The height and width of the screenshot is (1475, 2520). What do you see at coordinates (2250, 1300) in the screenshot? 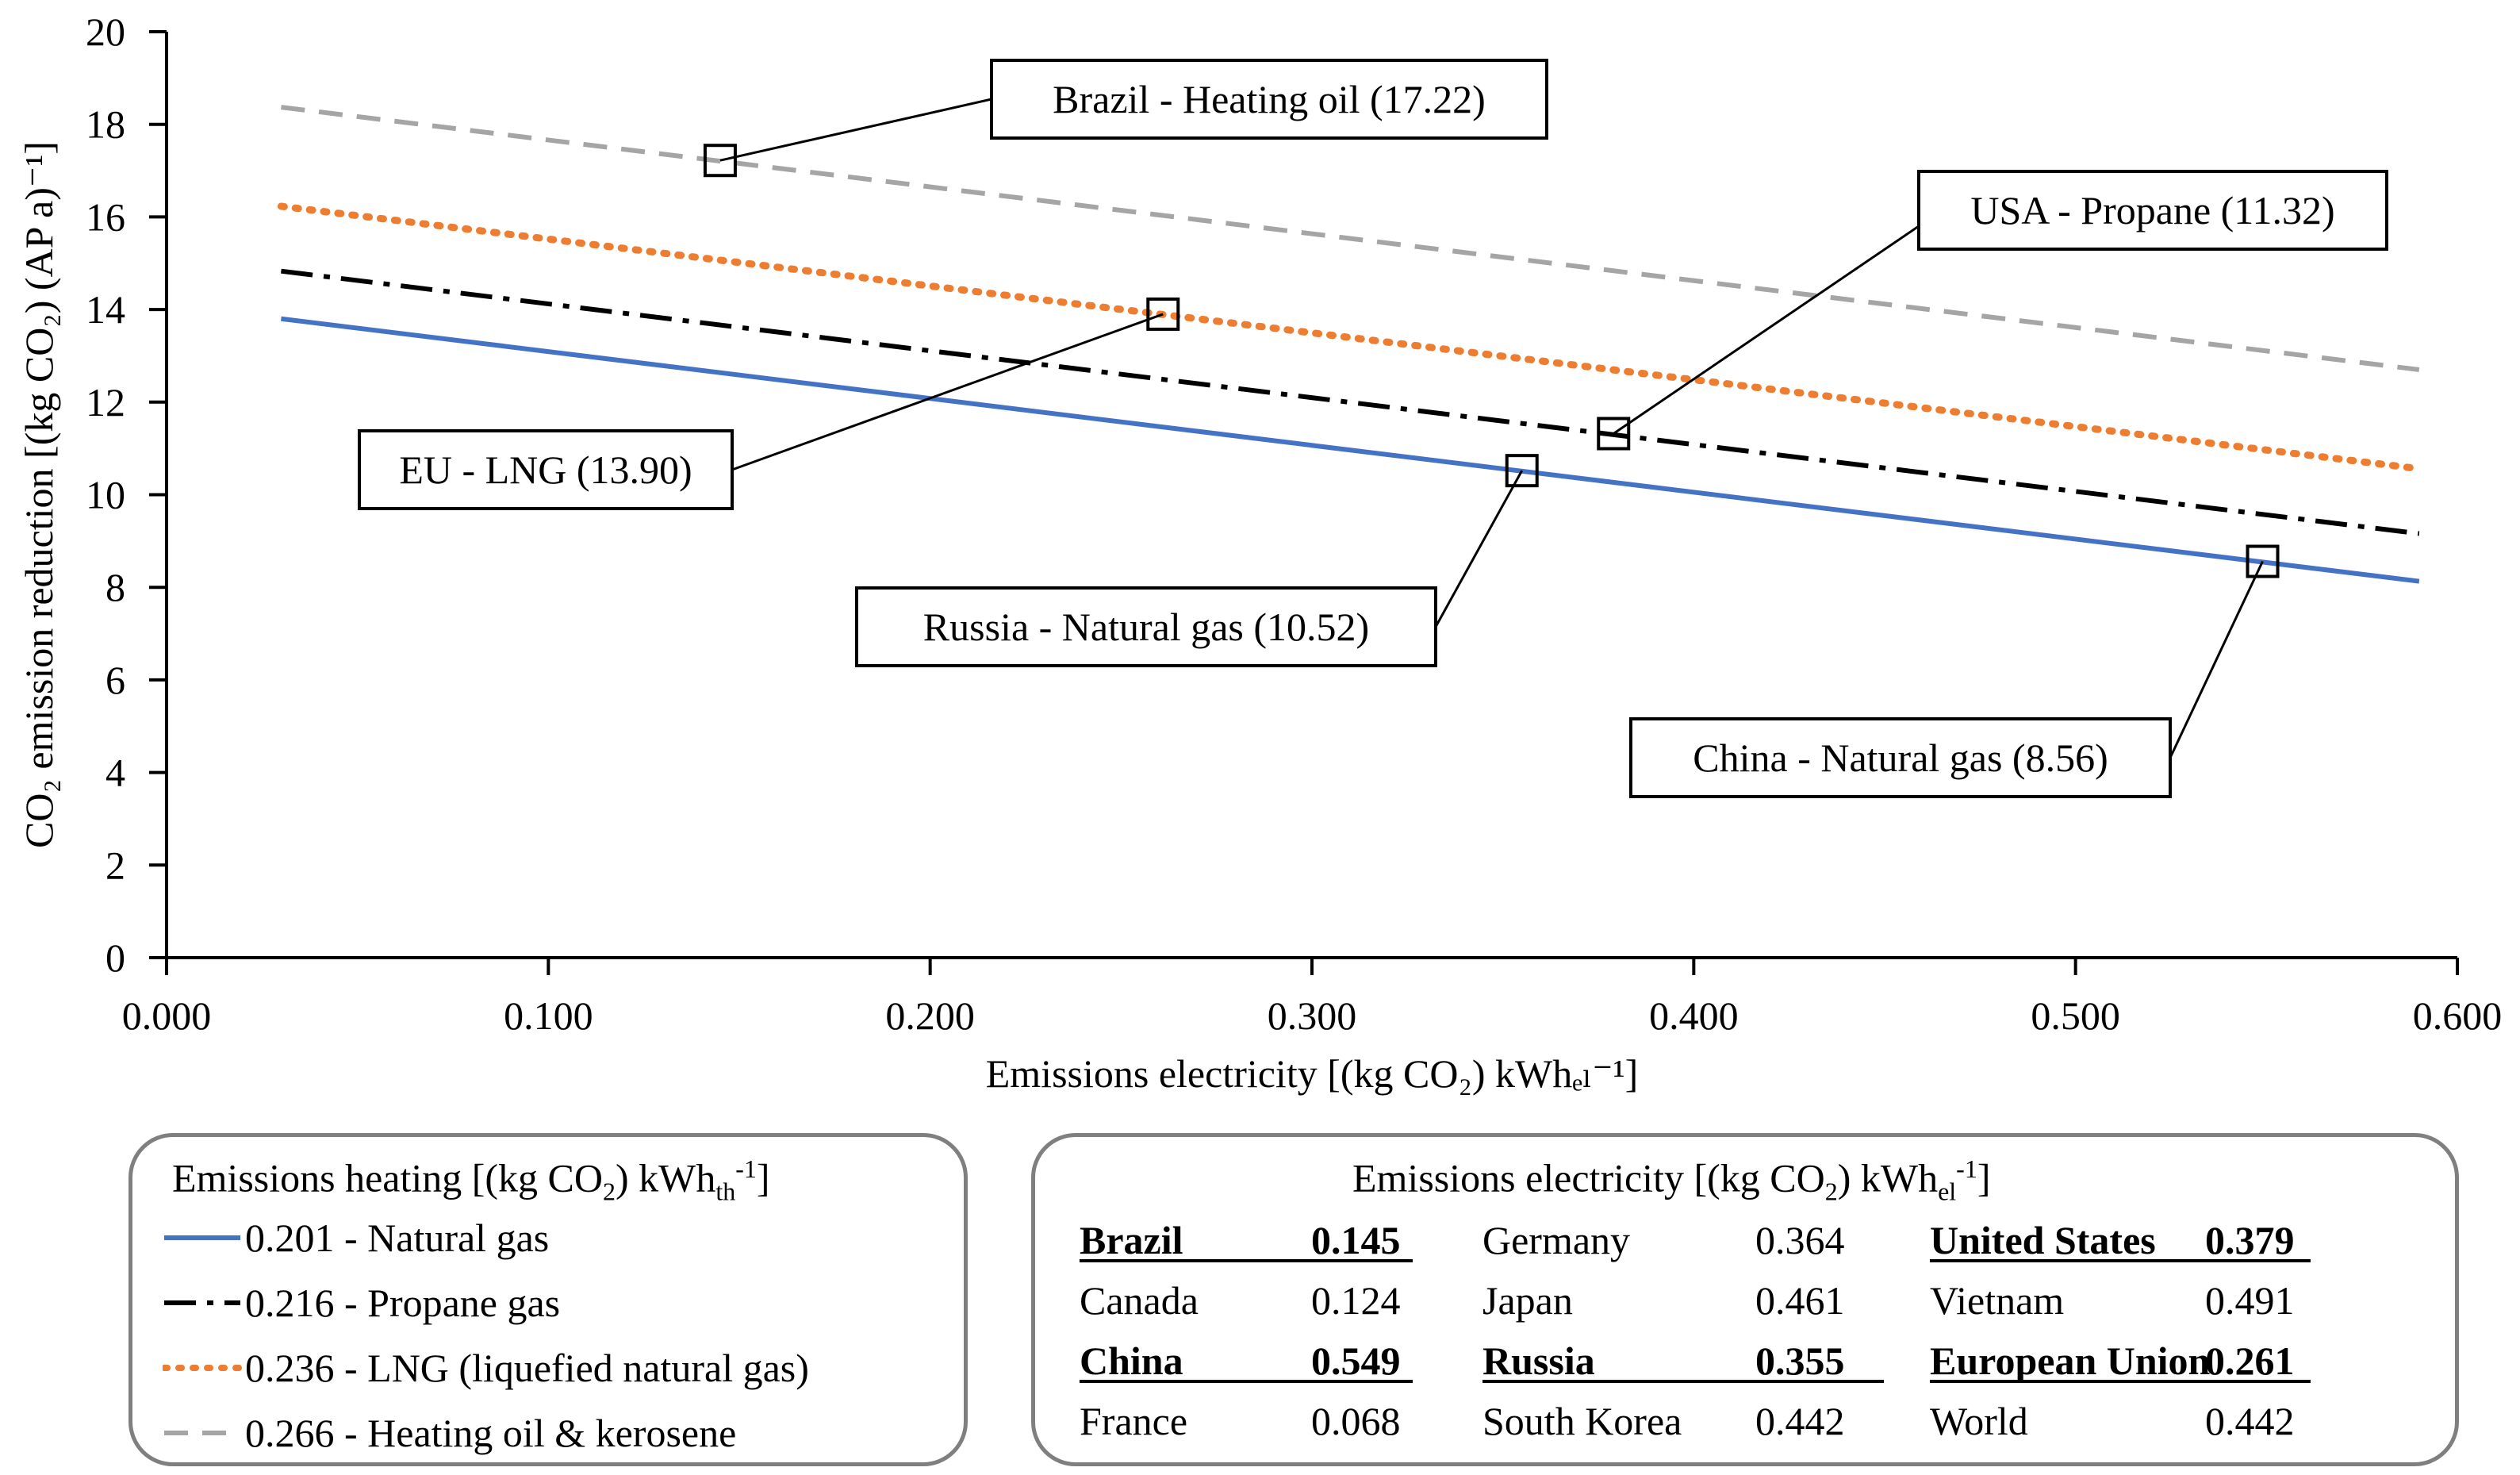
I see `country-value: 0.491` at bounding box center [2250, 1300].